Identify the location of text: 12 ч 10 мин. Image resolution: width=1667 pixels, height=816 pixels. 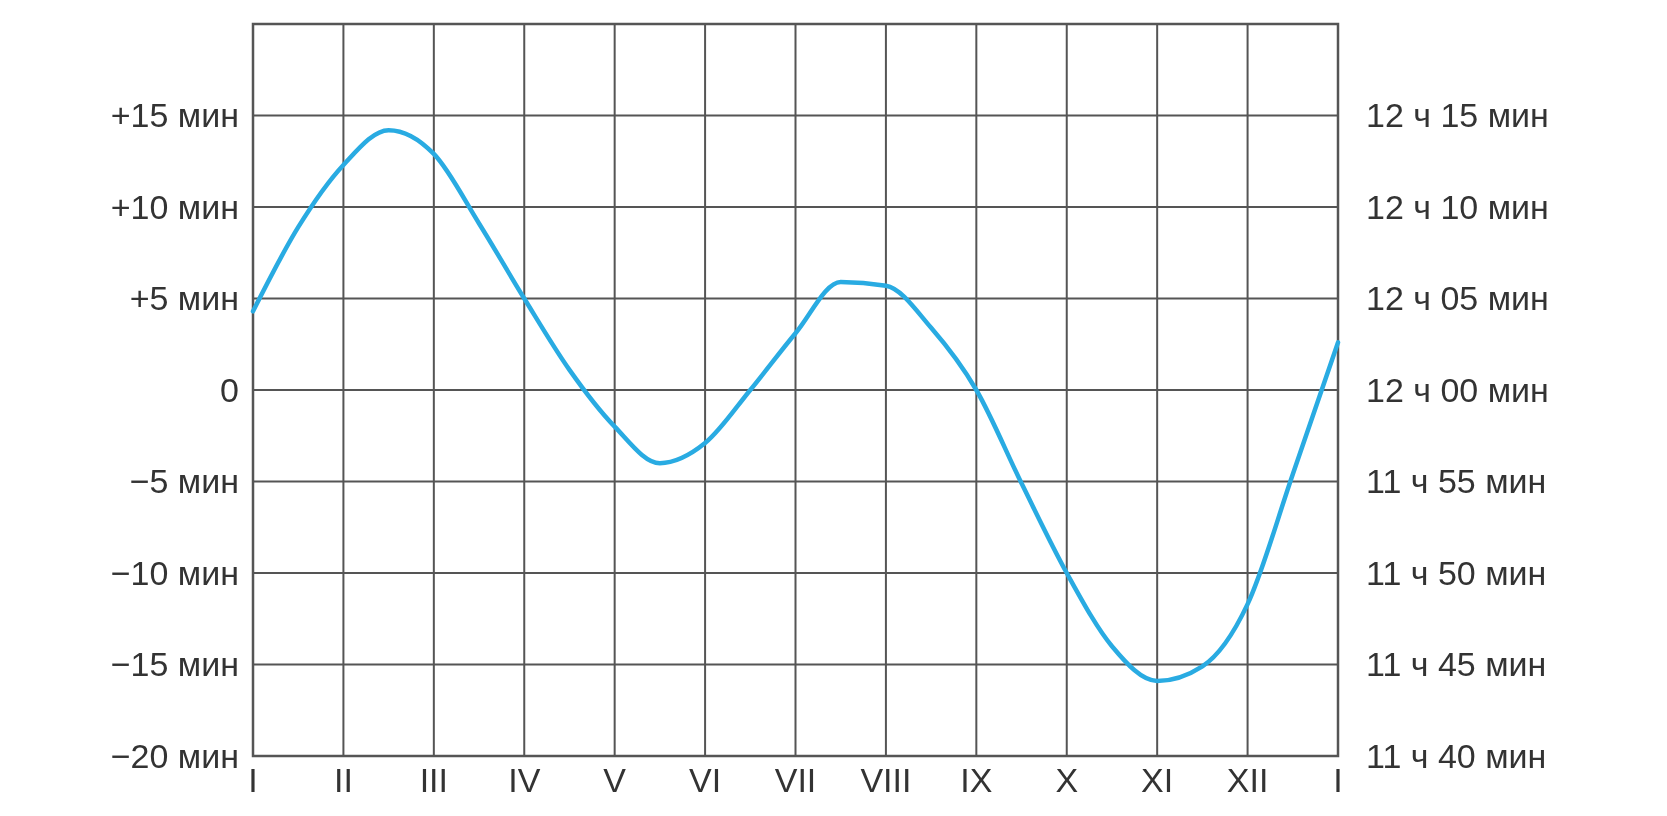
(1457, 206).